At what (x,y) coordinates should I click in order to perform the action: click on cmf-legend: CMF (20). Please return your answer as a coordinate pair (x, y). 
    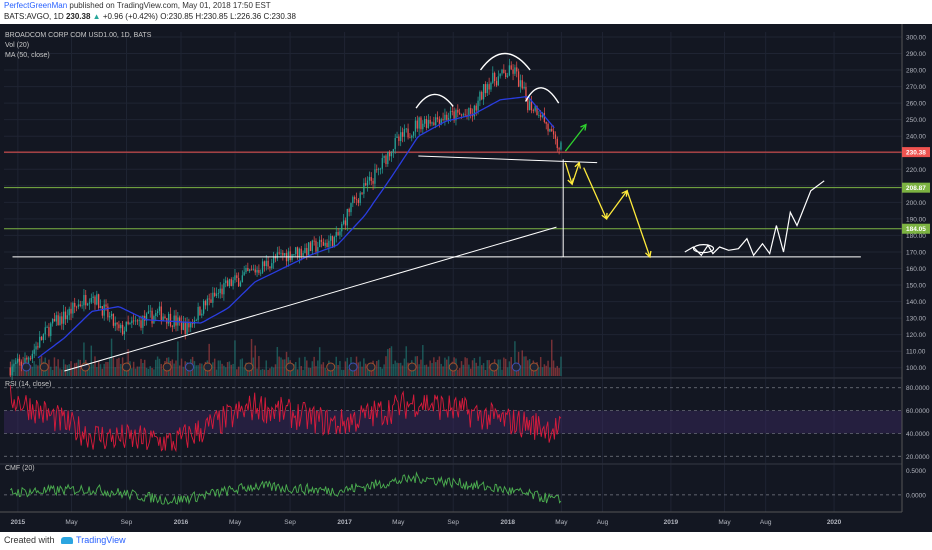
    Looking at the image, I should click on (20, 468).